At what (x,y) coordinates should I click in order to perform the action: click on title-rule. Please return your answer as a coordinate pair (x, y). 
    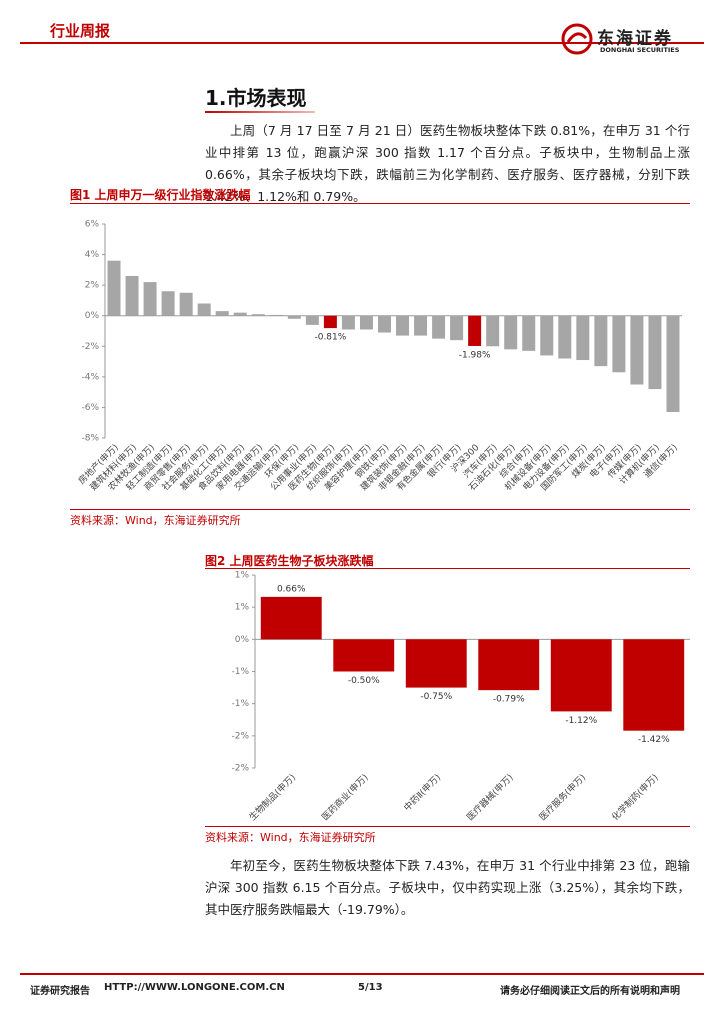
    Looking at the image, I should click on (260, 112).